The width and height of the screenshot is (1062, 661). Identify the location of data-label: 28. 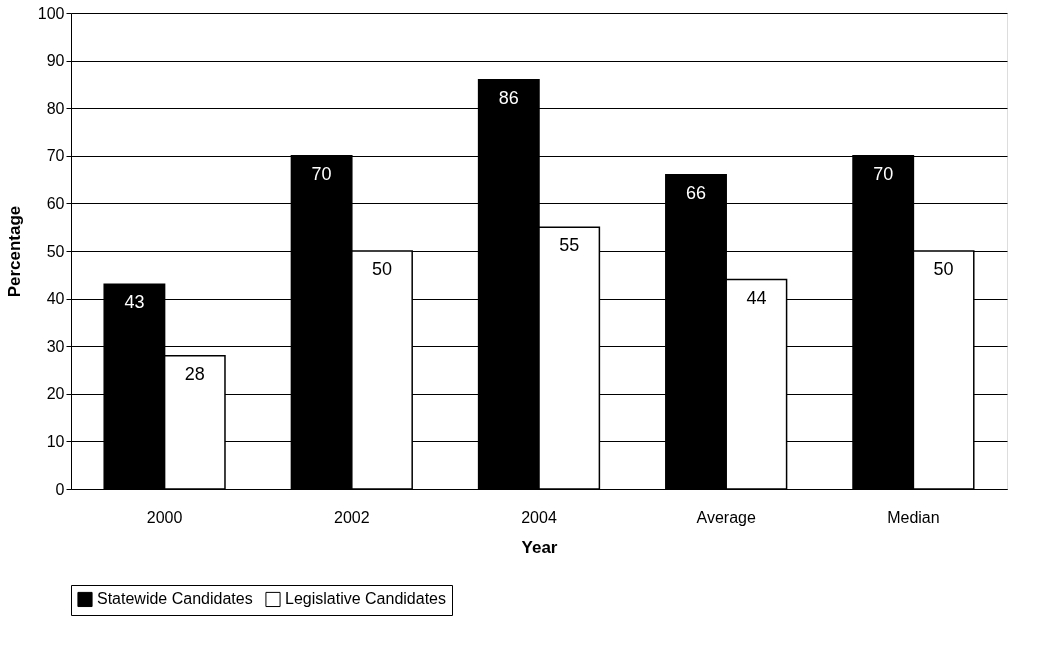
(194, 373).